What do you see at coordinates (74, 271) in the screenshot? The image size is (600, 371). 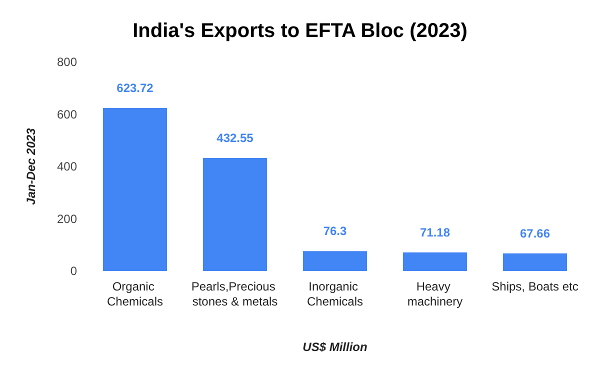 I see `y-tick-label: 0` at bounding box center [74, 271].